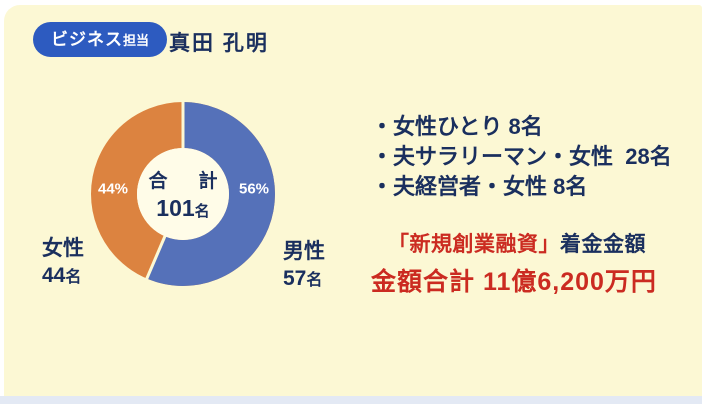 The height and width of the screenshot is (404, 702). I want to click on funding-title-quoted: 「新規創業融資」, so click(474, 244).